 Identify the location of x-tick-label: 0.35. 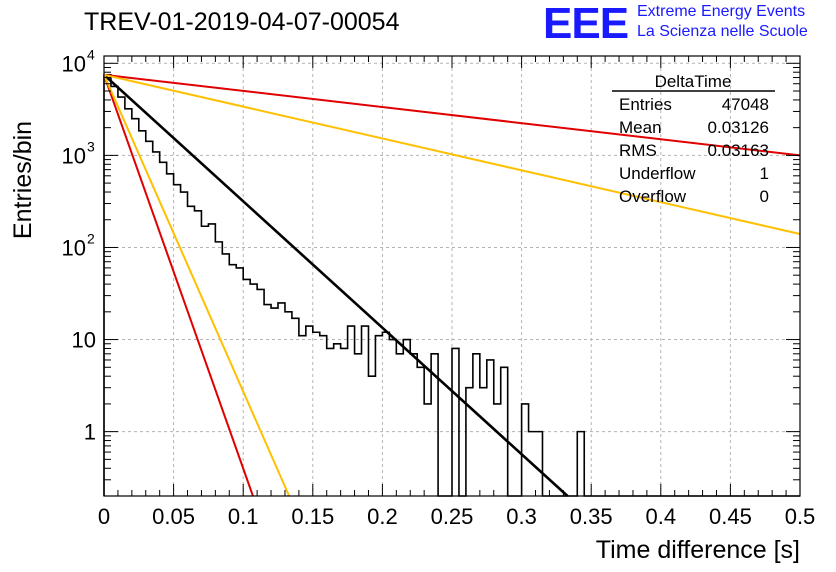
(591, 516).